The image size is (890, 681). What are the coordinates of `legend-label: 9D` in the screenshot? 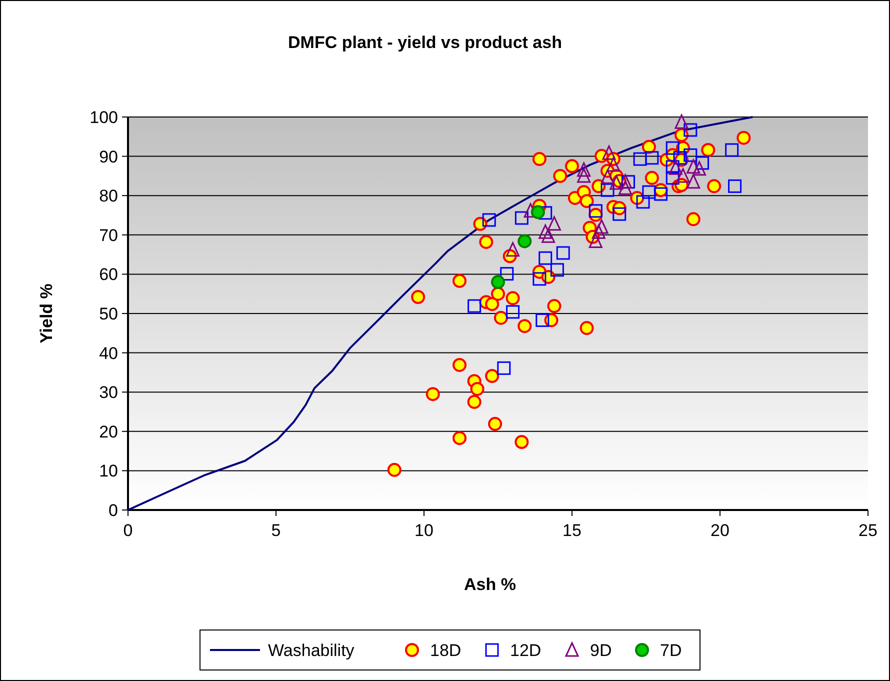 It's located at (601, 650).